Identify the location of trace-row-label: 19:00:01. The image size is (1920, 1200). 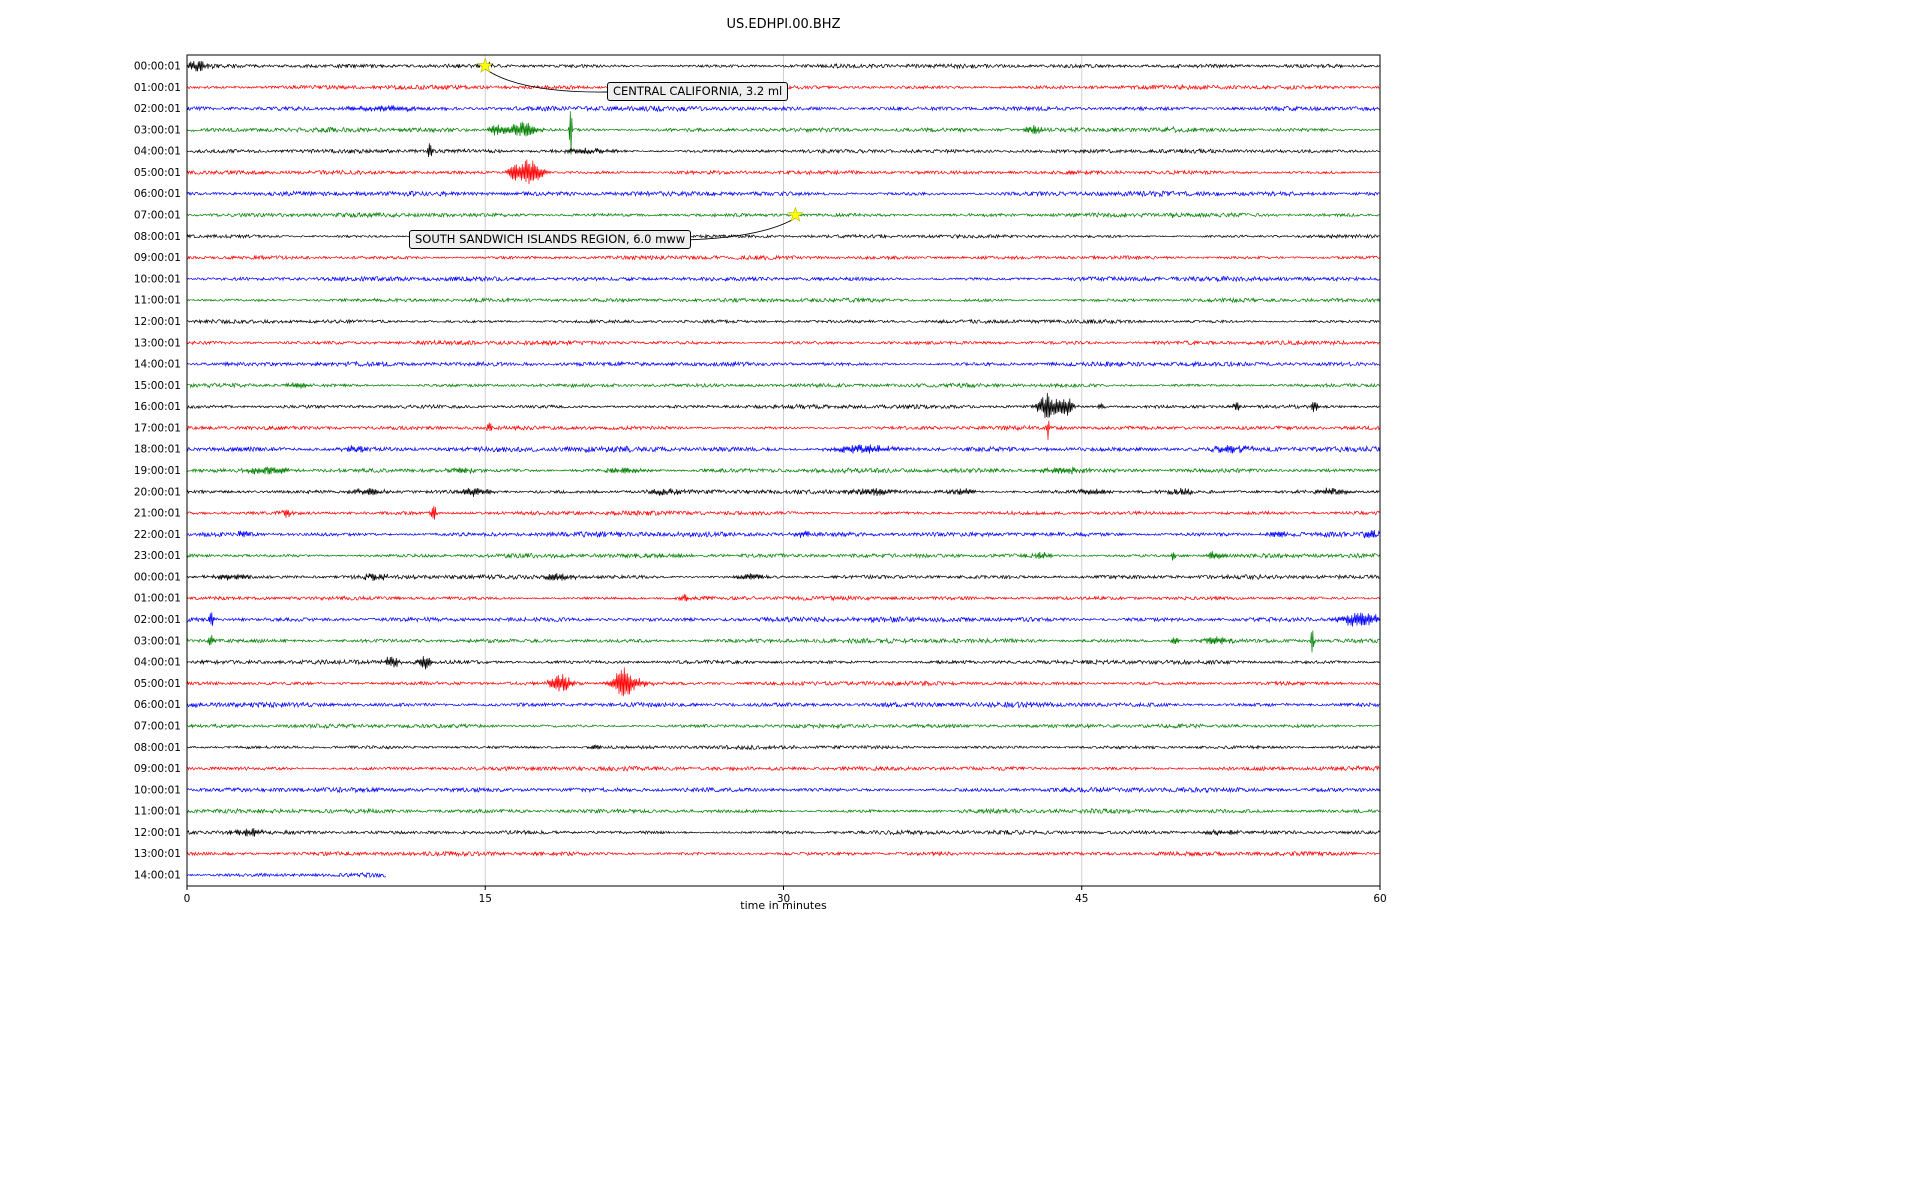
(157, 471).